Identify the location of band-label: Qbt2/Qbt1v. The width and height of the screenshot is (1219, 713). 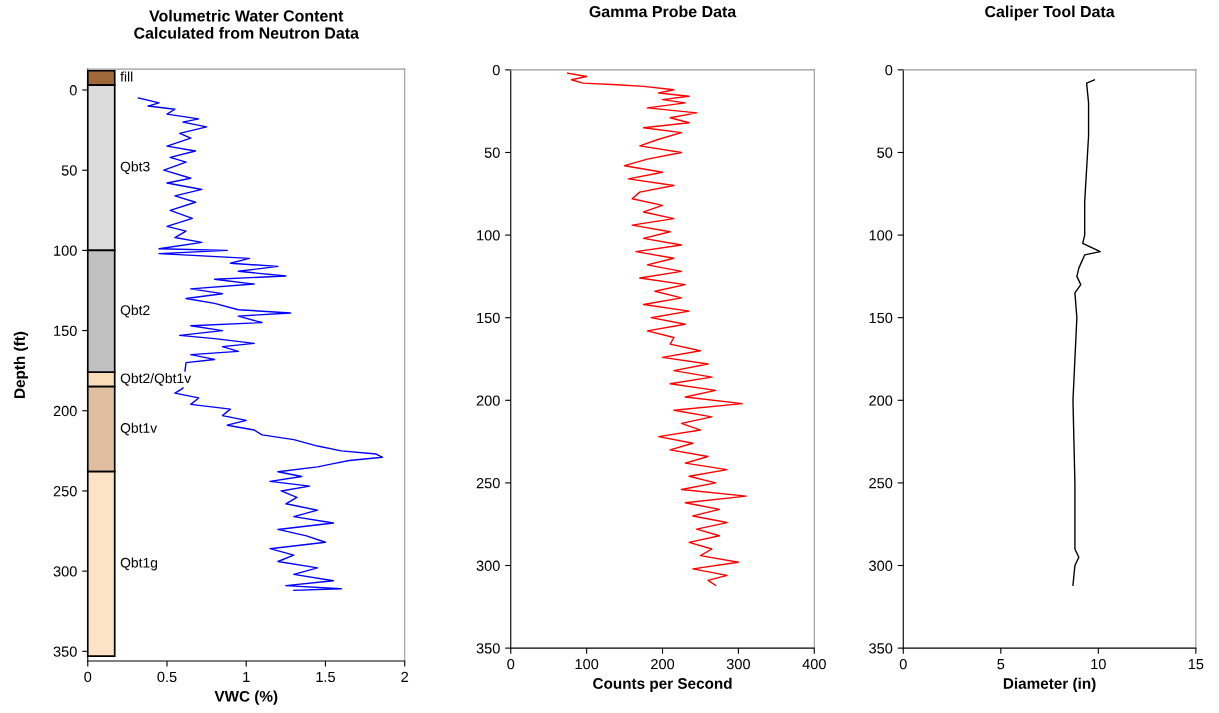
(156, 379).